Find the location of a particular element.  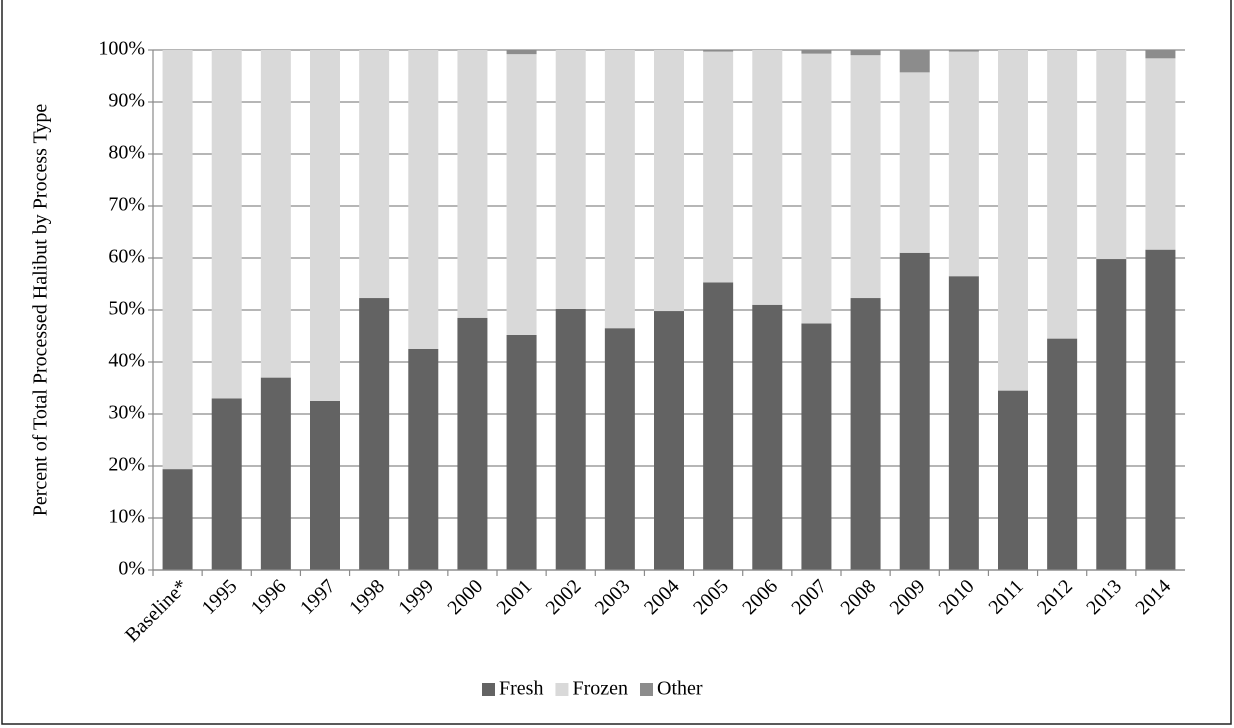

legend-label: Other is located at coordinates (680, 689).